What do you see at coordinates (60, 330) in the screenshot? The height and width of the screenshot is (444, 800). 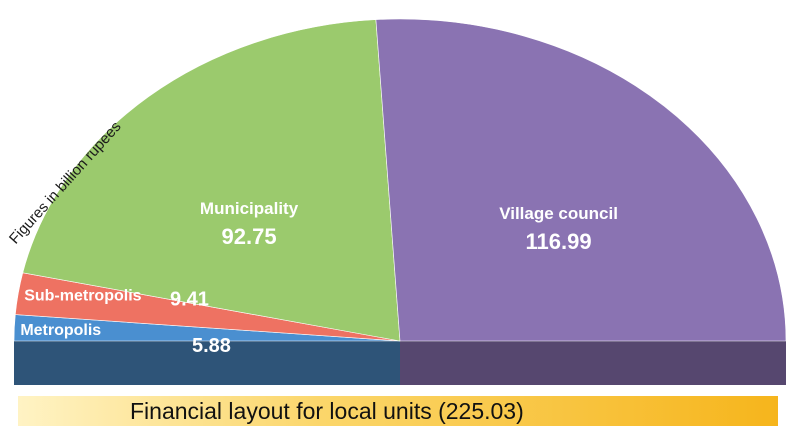 I see `metropolis-label: Metropolis` at bounding box center [60, 330].